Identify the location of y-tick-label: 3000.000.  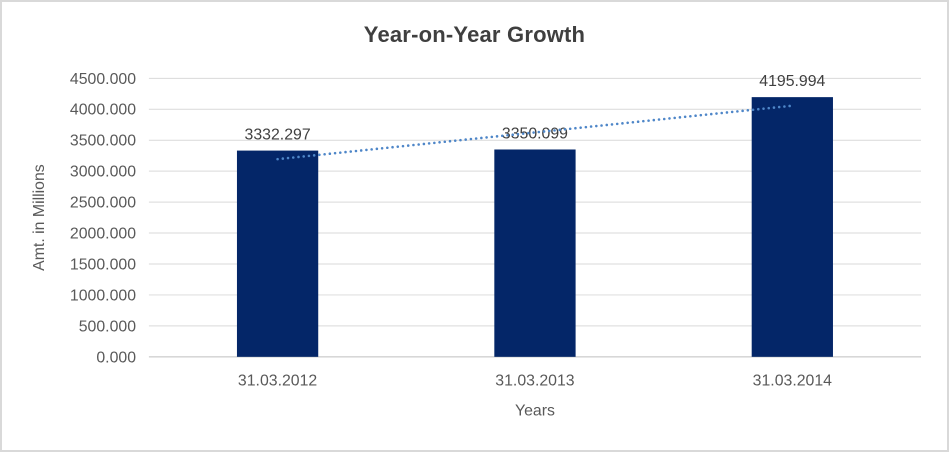
(103, 172).